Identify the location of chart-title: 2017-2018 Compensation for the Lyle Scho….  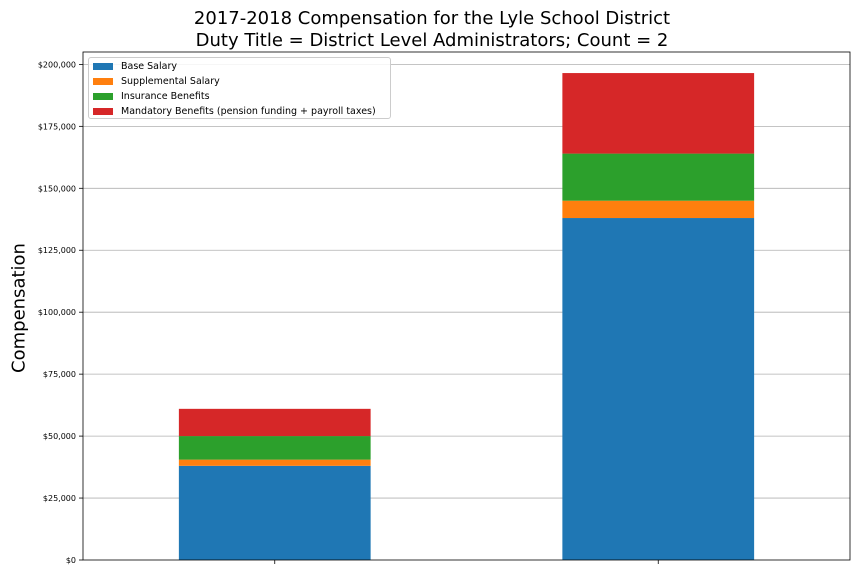
(432, 18).